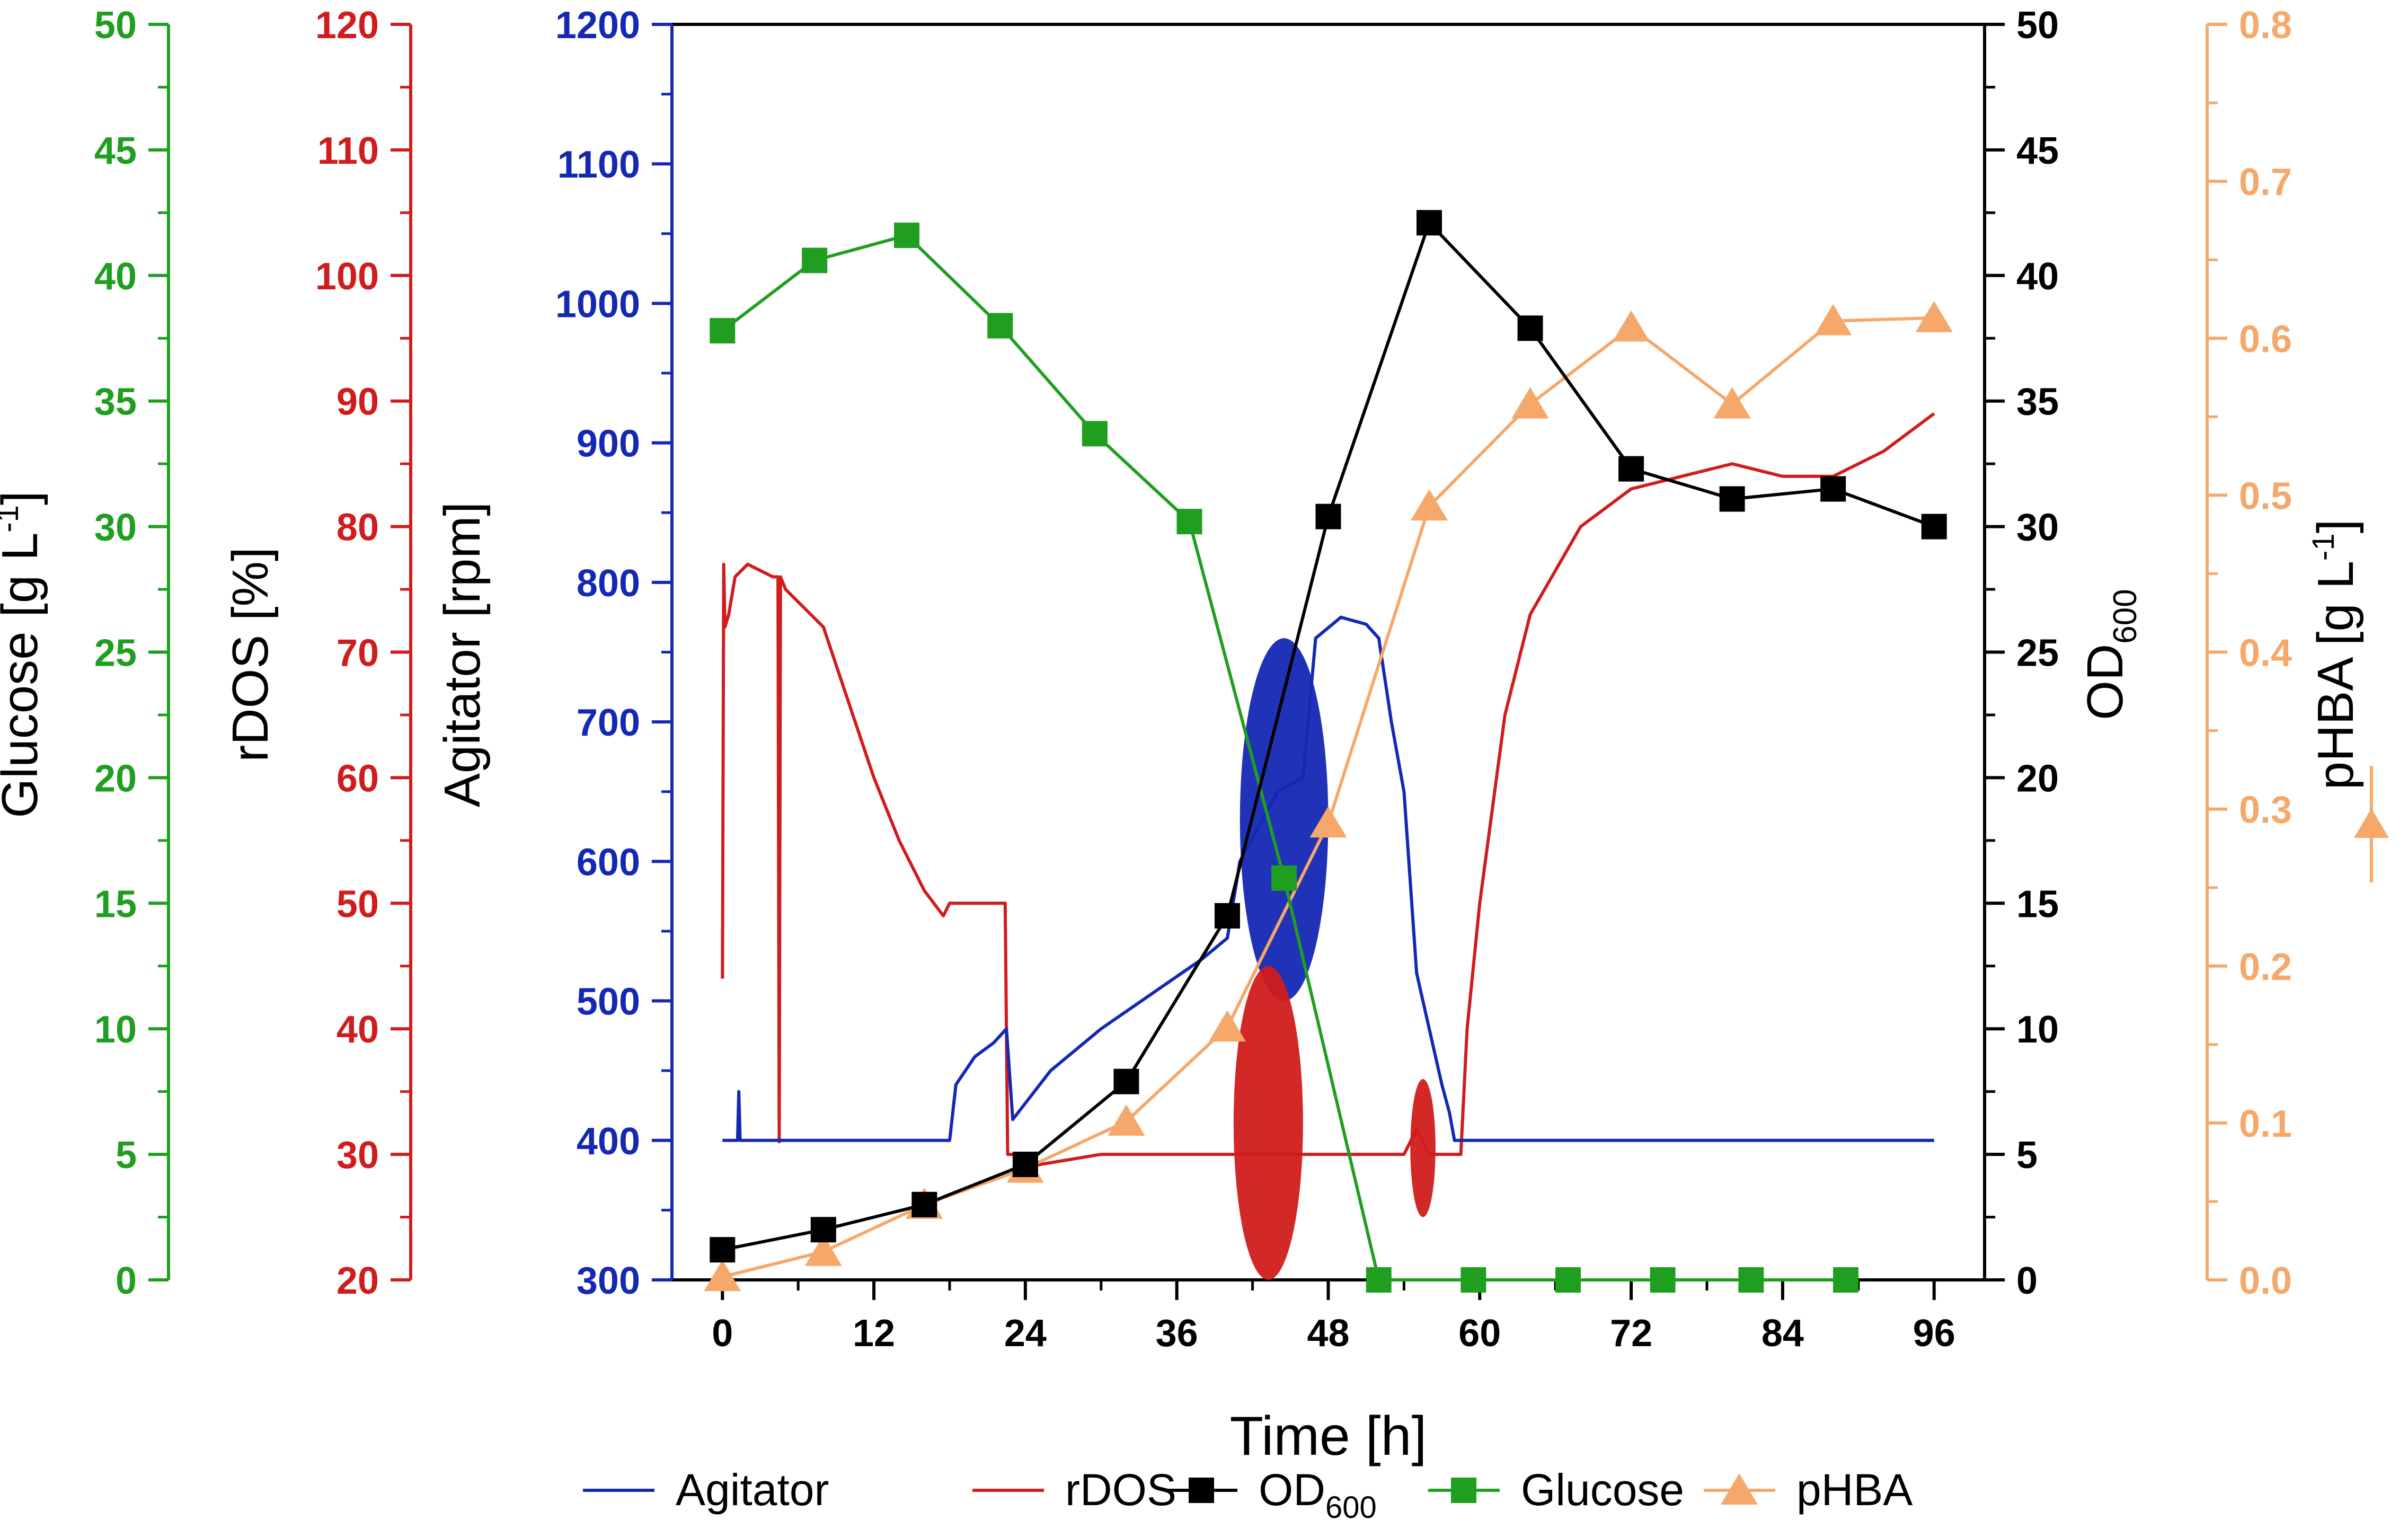  I want to click on od-tick-label: 30, so click(2037, 528).